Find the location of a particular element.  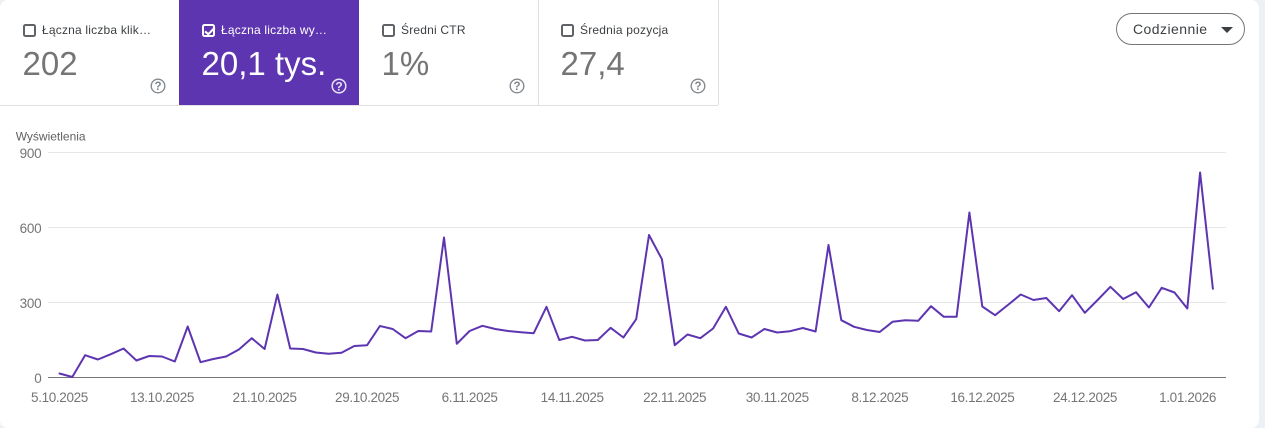

svg-text: 21.10.2025 is located at coordinates (265, 397).